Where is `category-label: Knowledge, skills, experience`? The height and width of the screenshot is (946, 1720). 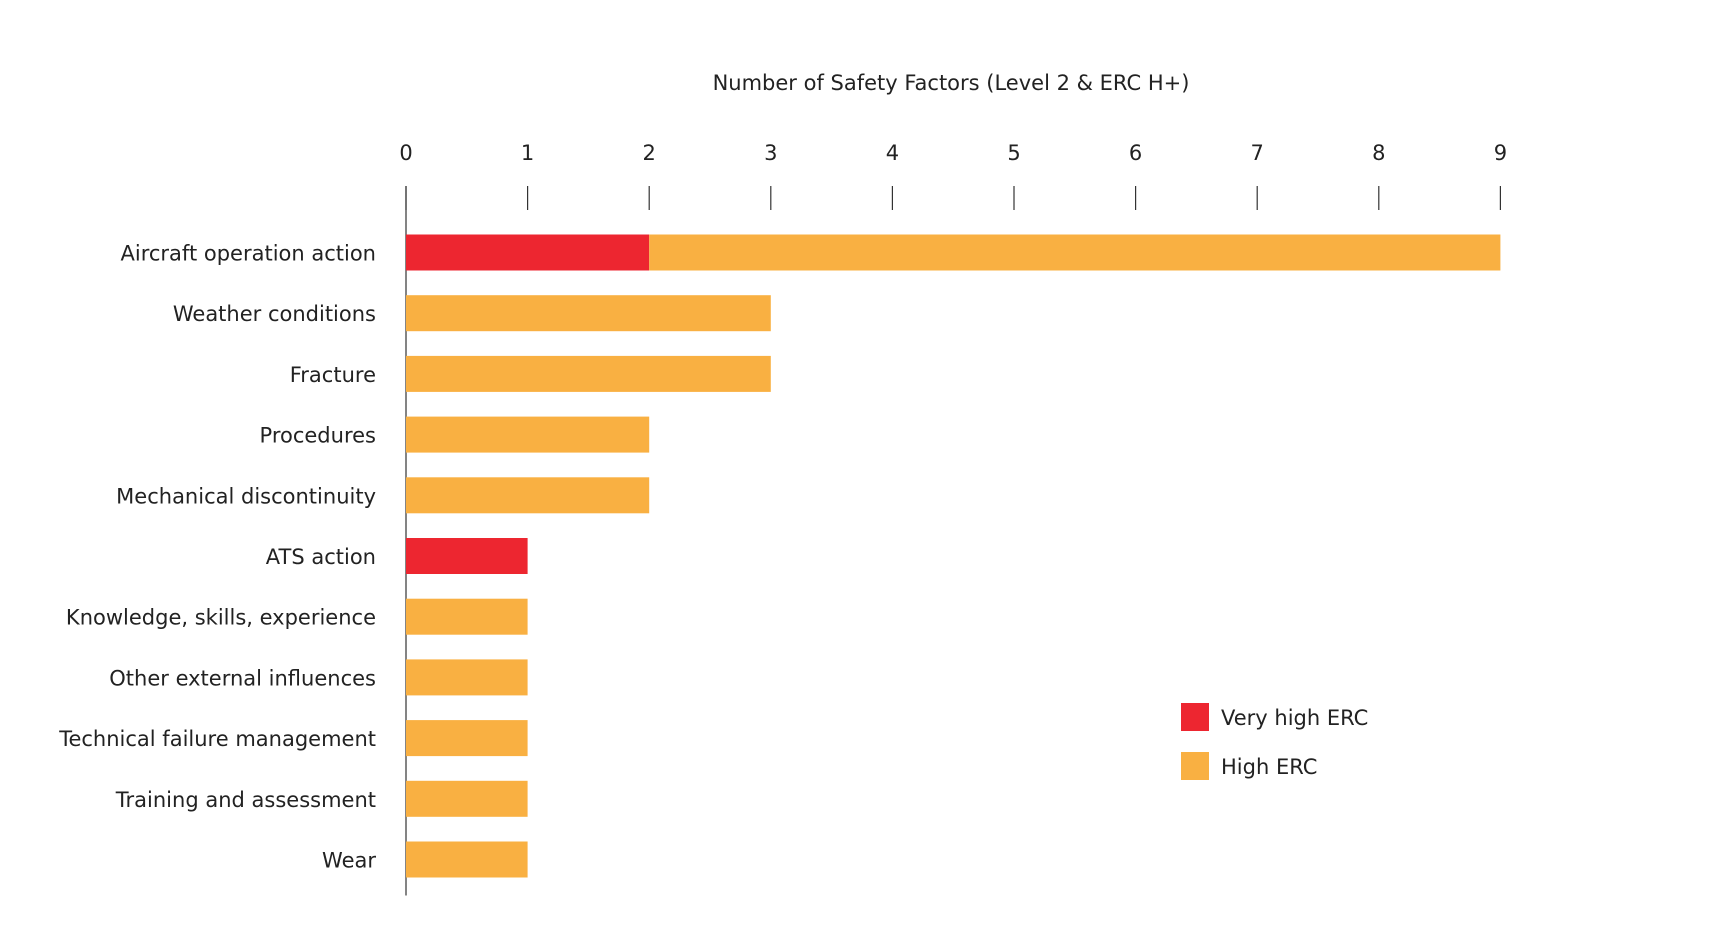
category-label: Knowledge, skills, experience is located at coordinates (221, 618).